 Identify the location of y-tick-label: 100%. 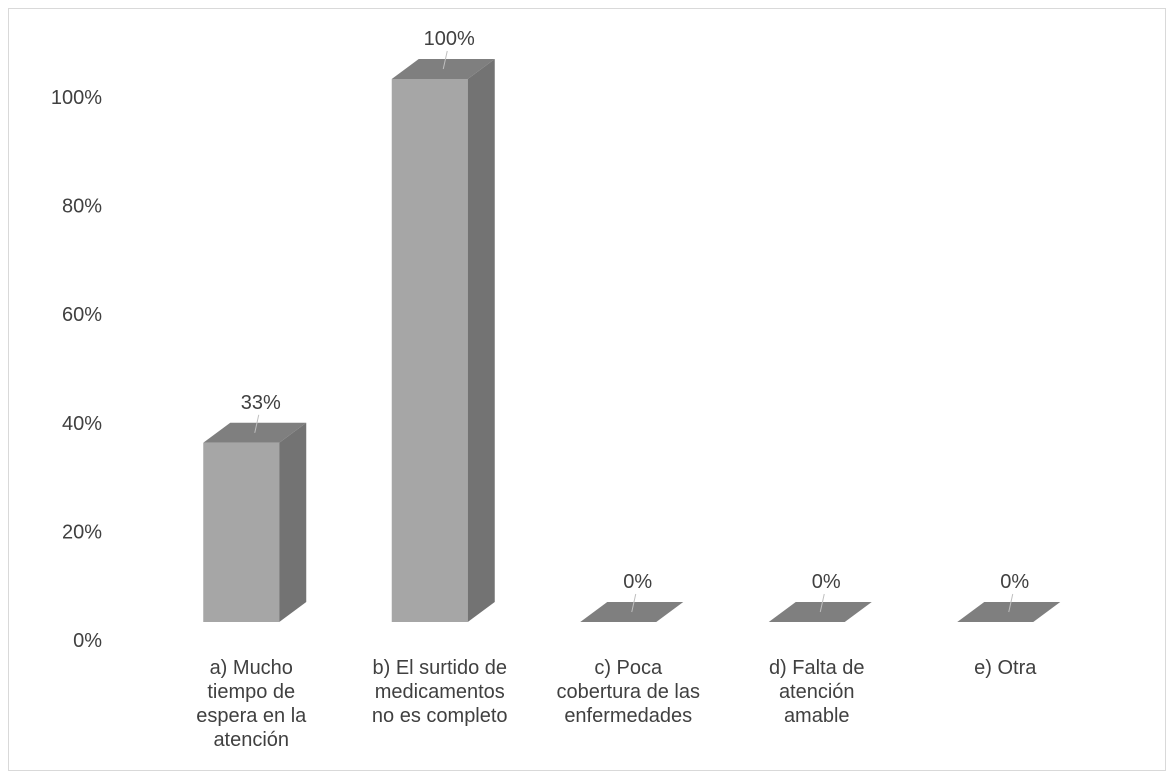
(76, 98).